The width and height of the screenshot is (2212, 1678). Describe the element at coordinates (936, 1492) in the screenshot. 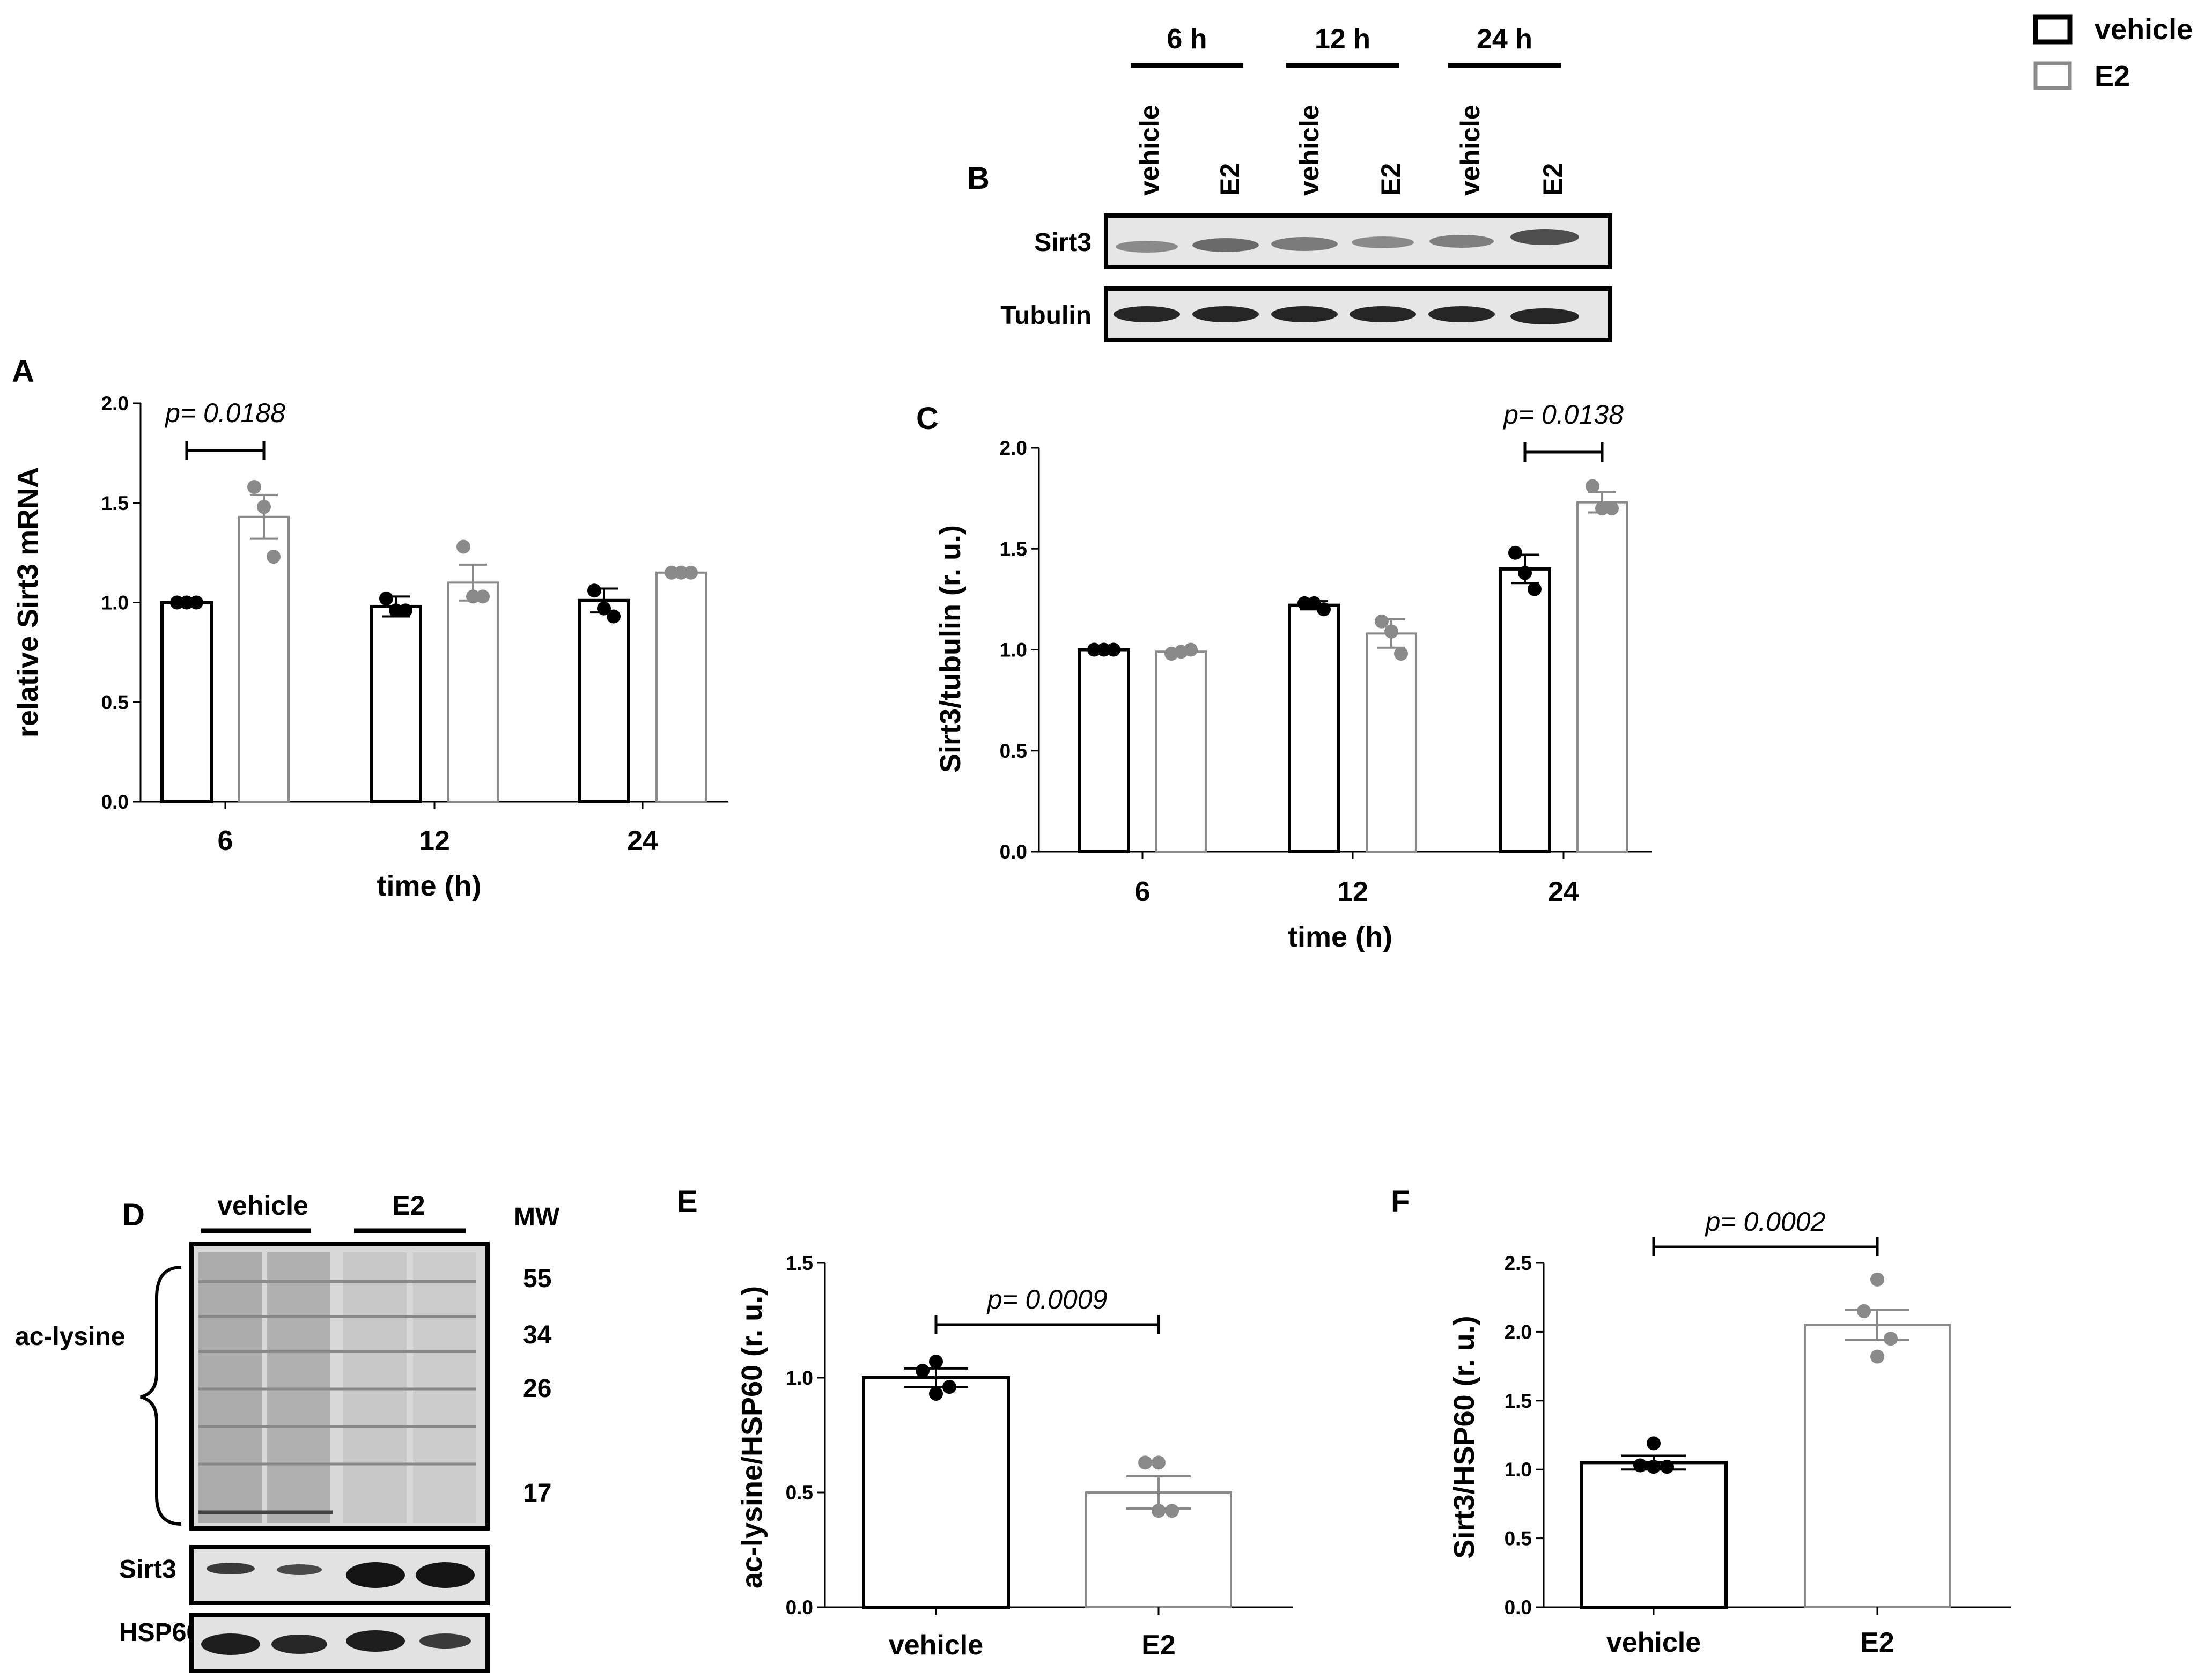

I see `e-bar-vehicle` at that location.